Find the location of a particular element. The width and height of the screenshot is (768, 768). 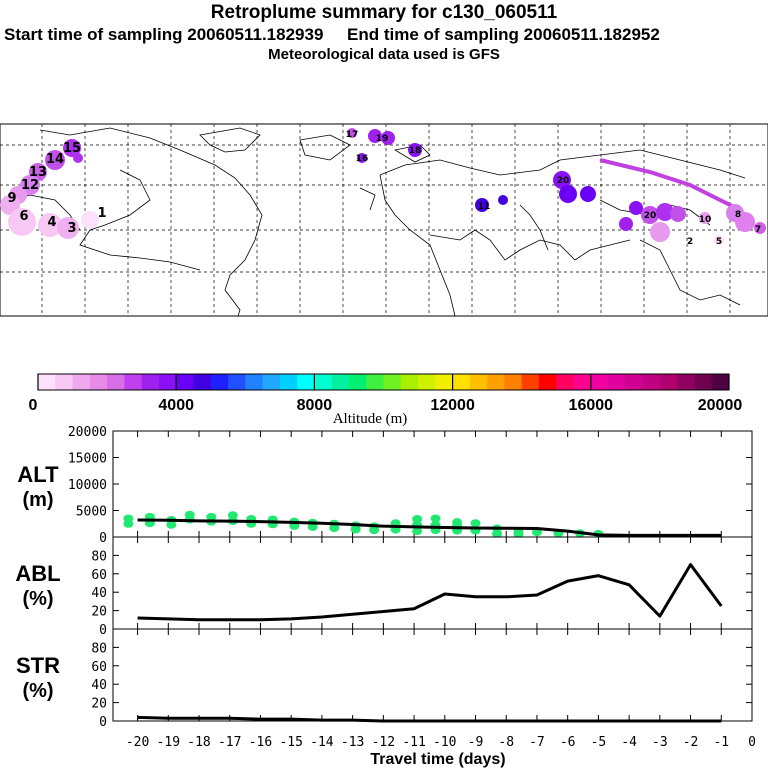

x-axis-title: Travel time (days) is located at coordinates (437, 759).